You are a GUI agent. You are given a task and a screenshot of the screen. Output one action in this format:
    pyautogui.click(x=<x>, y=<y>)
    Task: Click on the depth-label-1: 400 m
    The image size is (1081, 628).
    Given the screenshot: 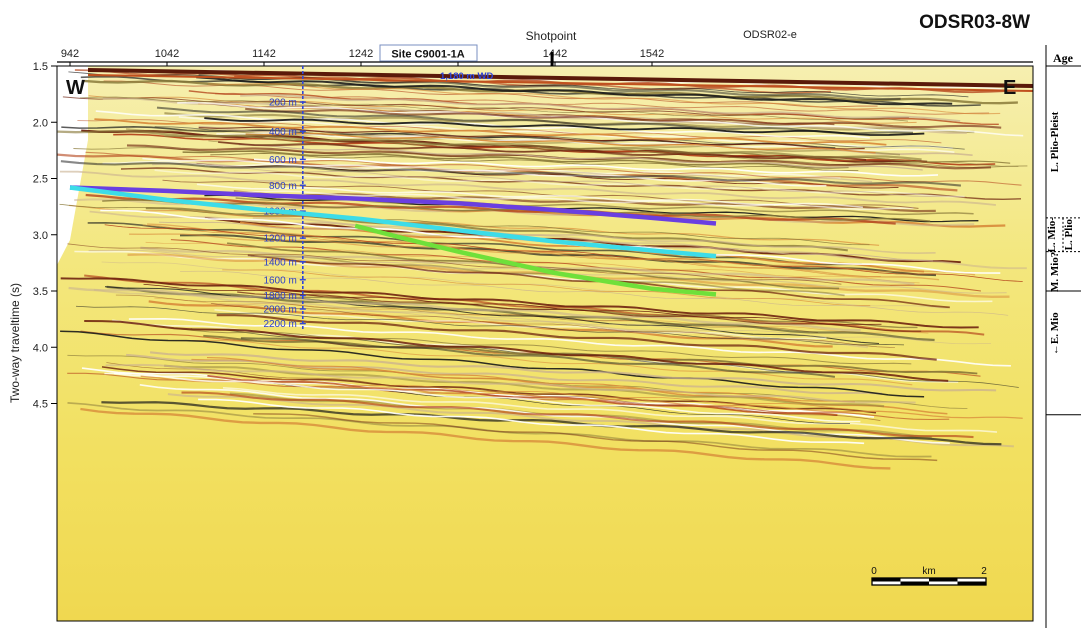 What is the action you would take?
    pyautogui.click(x=283, y=132)
    